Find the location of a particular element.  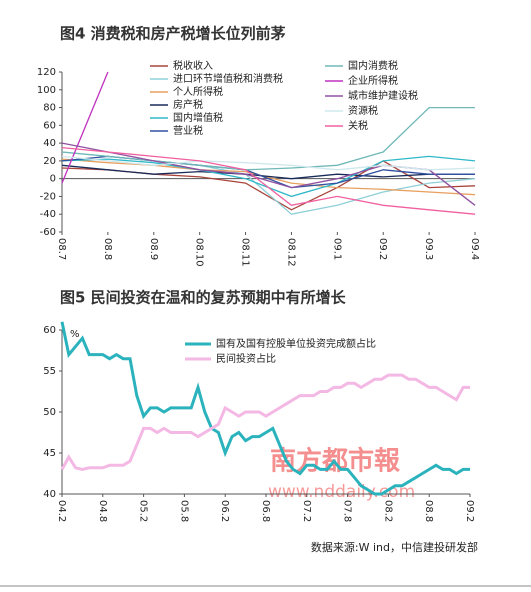

y-tick-label: -20 is located at coordinates (48, 196).